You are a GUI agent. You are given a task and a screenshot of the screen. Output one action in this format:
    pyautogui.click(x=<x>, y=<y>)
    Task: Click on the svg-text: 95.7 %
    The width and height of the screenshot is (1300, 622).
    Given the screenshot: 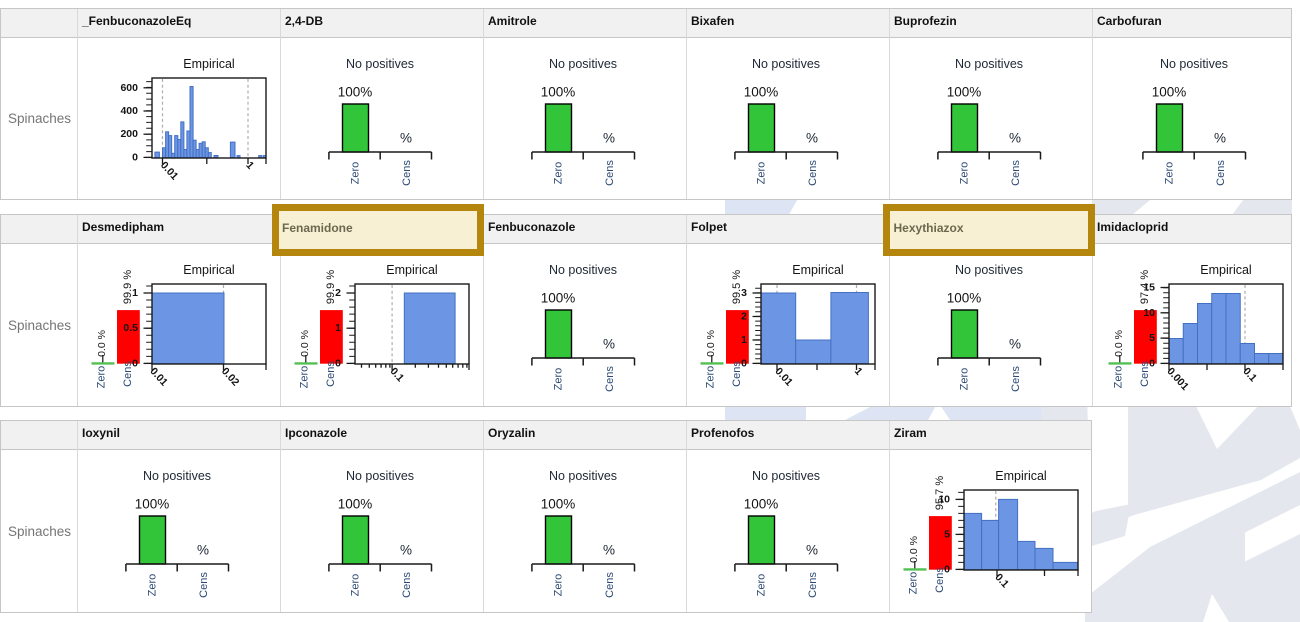 What is the action you would take?
    pyautogui.click(x=940, y=493)
    